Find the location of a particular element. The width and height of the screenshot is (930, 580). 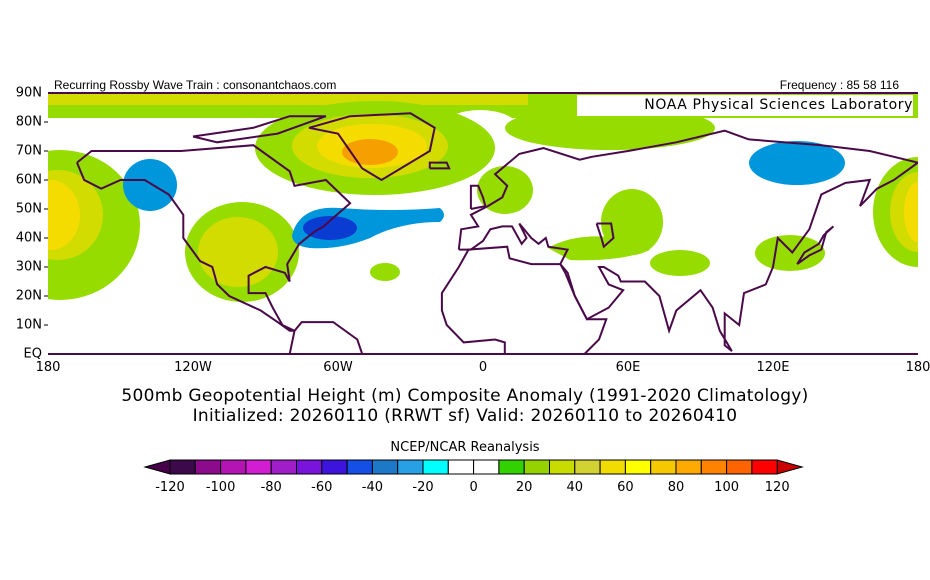

middle-east-positive is located at coordinates (599, 248).